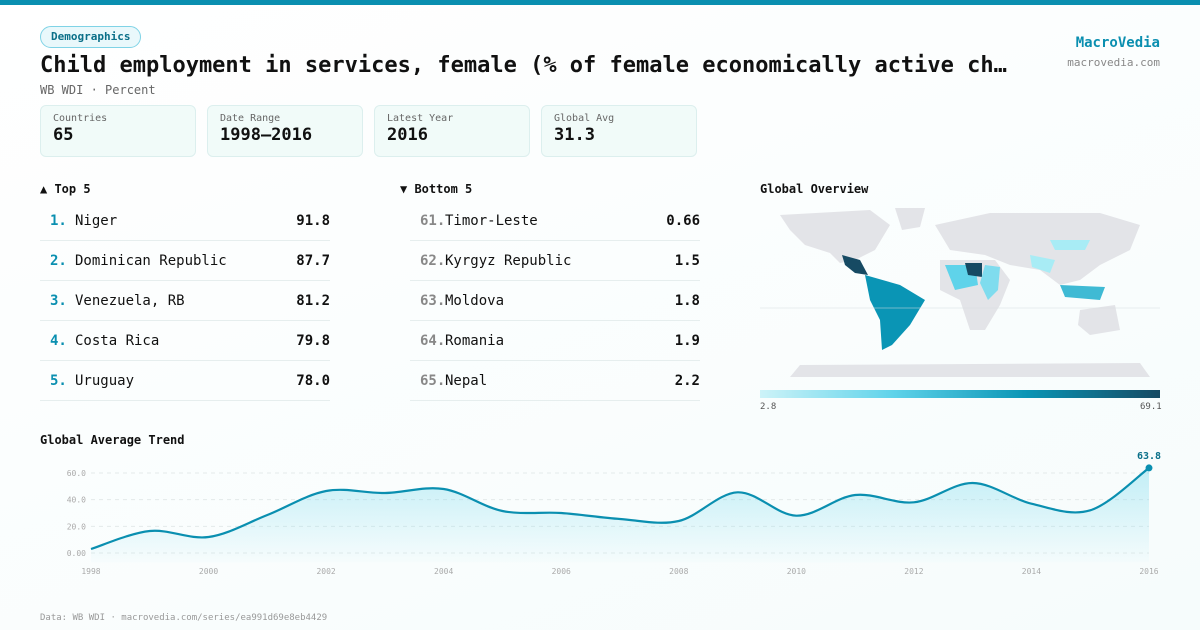 The width and height of the screenshot is (1200, 630). I want to click on x-tick-label: 2004, so click(443, 571).